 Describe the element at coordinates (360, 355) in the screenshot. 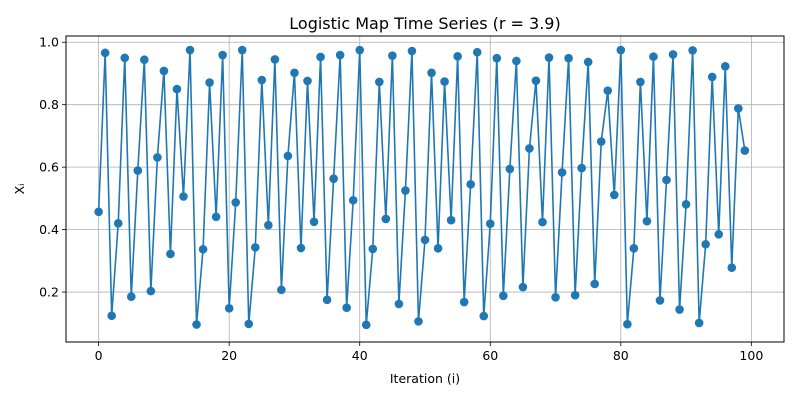

I see `x-tick-label: 40` at that location.